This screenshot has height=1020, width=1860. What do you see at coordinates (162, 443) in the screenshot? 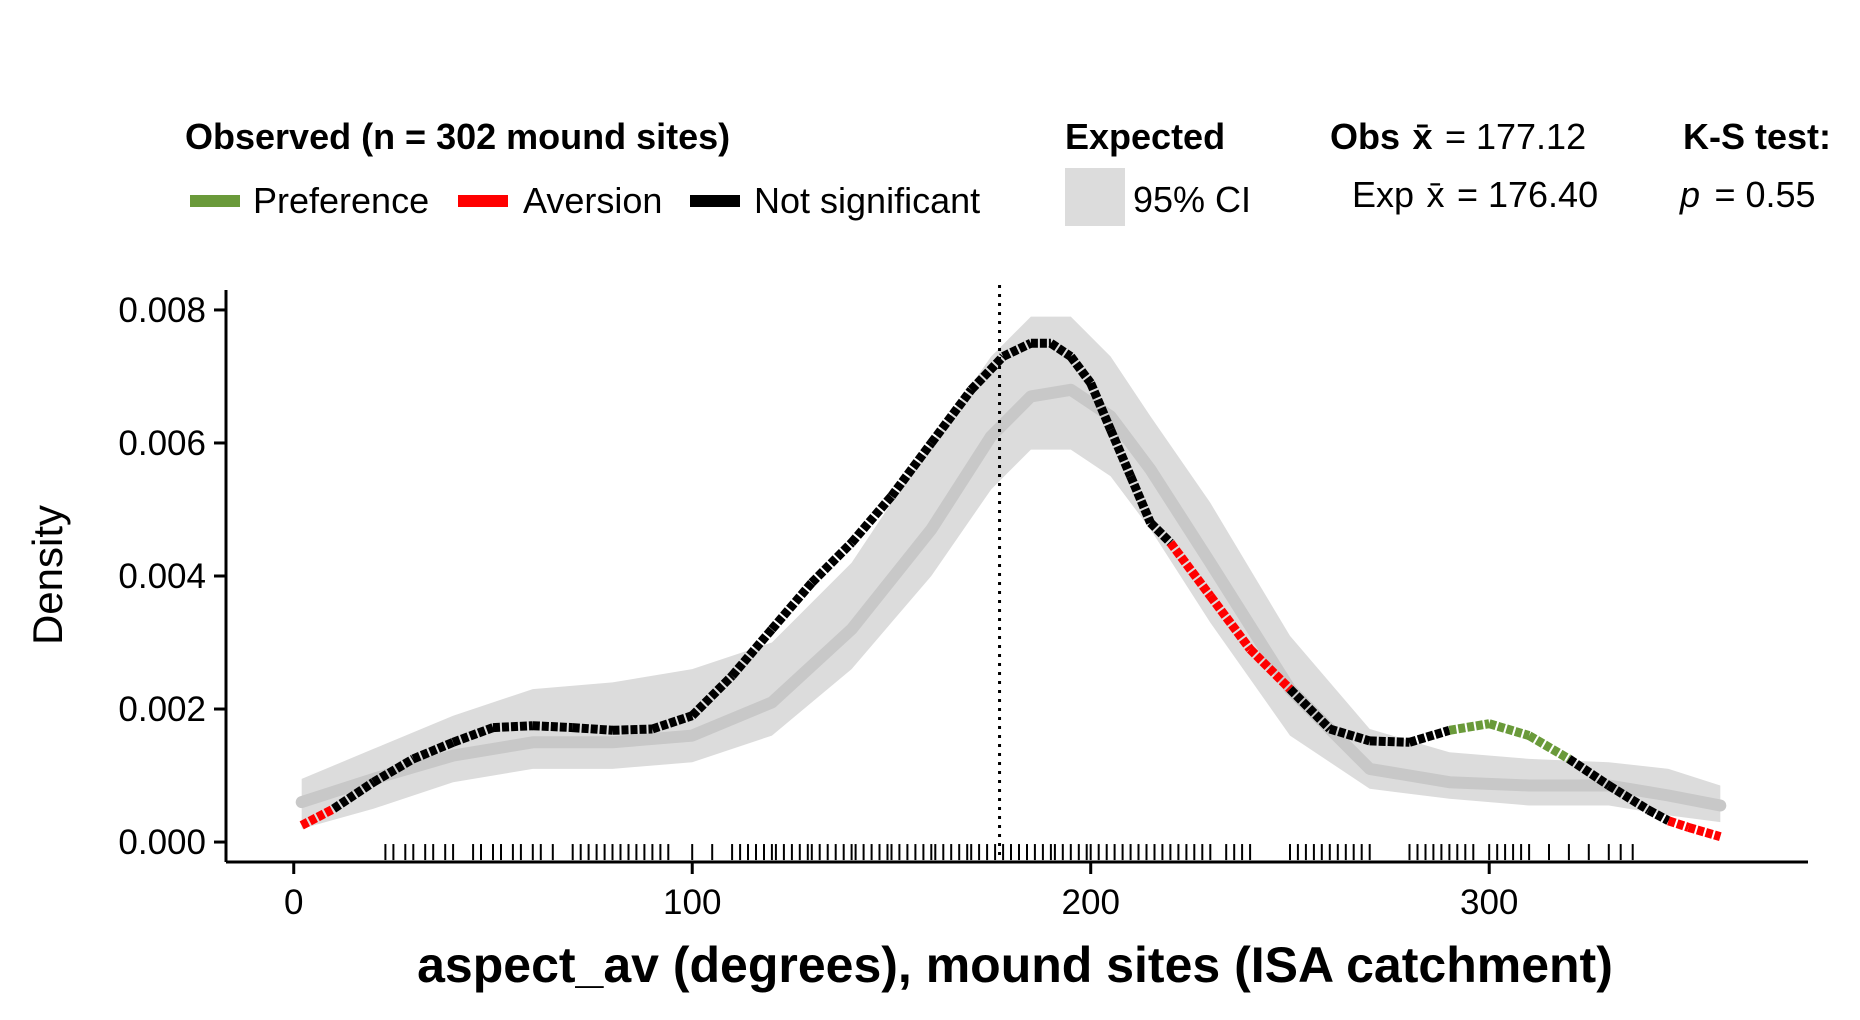
I see `y-tick-label: 0.006` at bounding box center [162, 443].